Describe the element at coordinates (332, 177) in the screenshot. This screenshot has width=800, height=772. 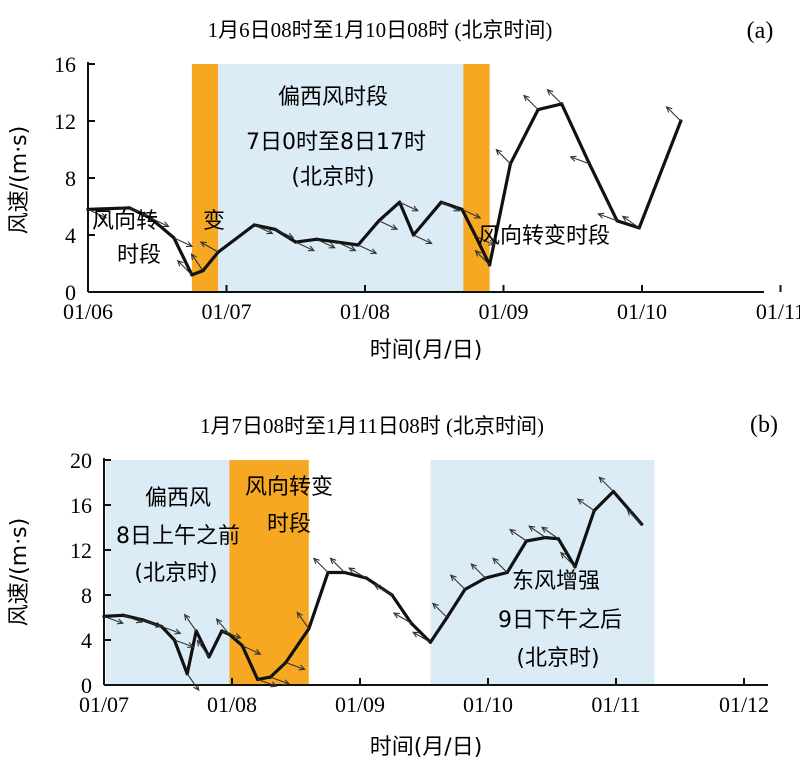
I see `panel-a-note-westerly-l3: (北京时)` at that location.